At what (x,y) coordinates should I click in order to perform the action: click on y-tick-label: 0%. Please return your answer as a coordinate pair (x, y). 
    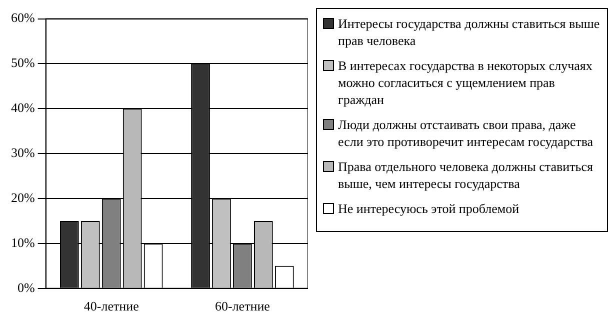
    Looking at the image, I should click on (26, 287).